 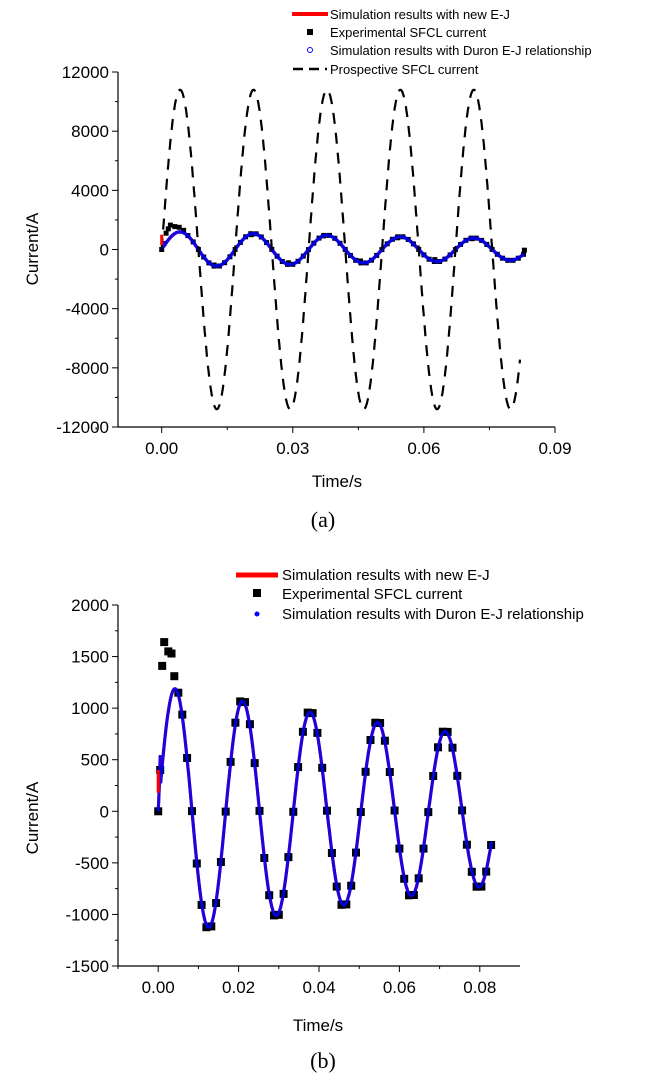 I want to click on y-tick-label-a: -4000, so click(x=87, y=309).